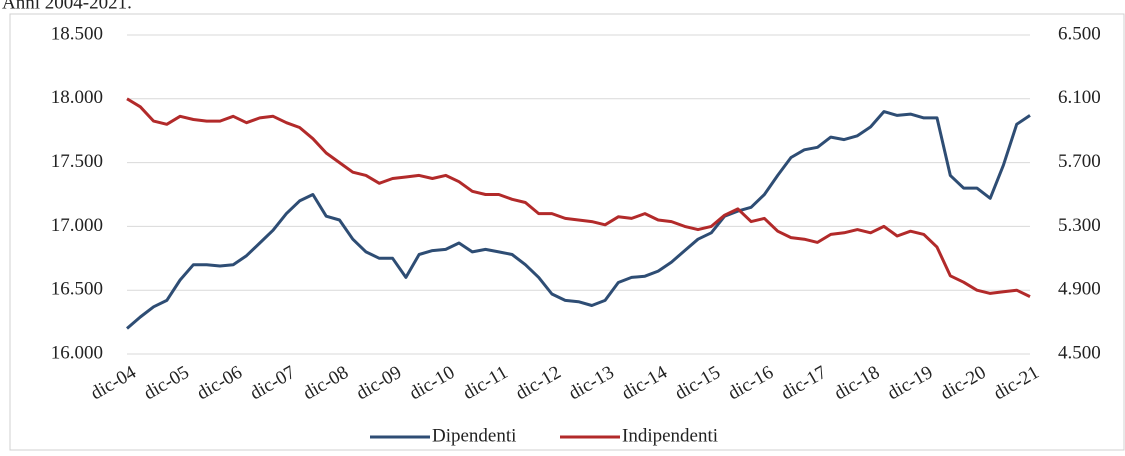 This screenshot has height=456, width=1125. What do you see at coordinates (432, 383) in the screenshot?
I see `x-tick-label: dic-10` at bounding box center [432, 383].